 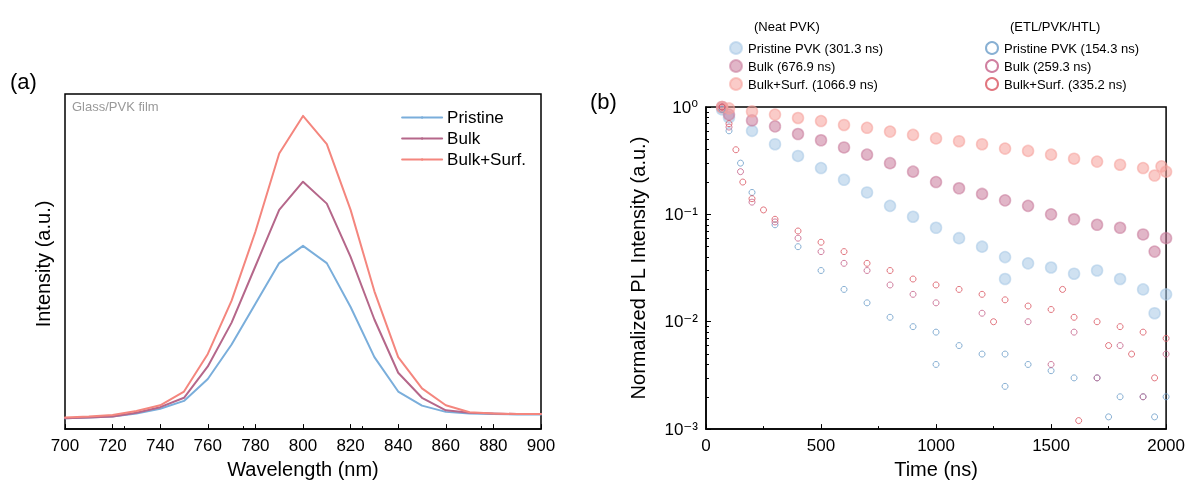 I want to click on legend-label: Bulk+Surf. (335.2 ns), so click(x=1065, y=84).